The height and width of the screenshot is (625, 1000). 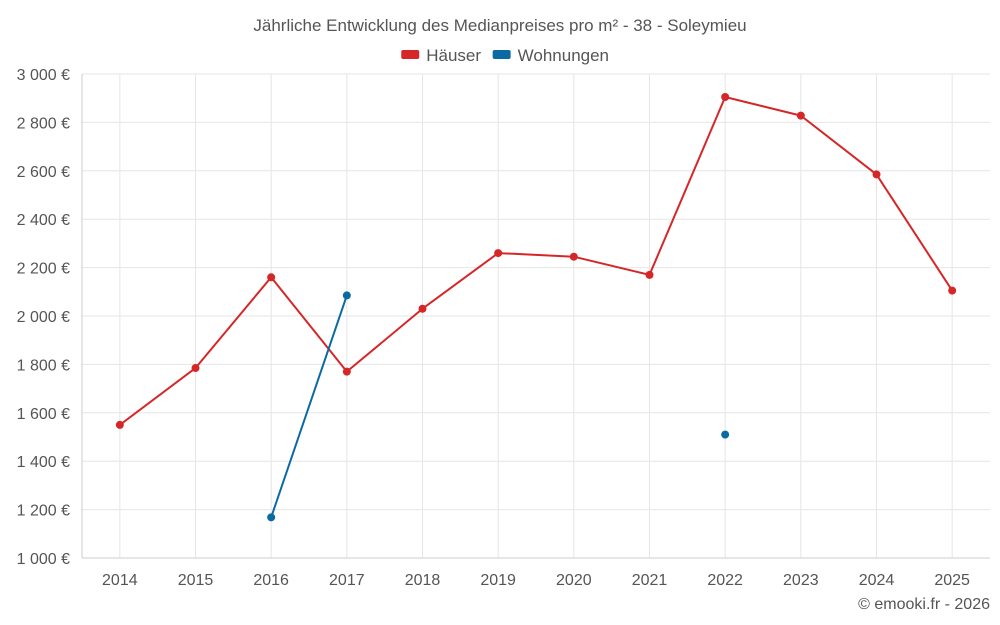 What do you see at coordinates (43, 462) in the screenshot?
I see `y-tick-label: 1 400 €` at bounding box center [43, 462].